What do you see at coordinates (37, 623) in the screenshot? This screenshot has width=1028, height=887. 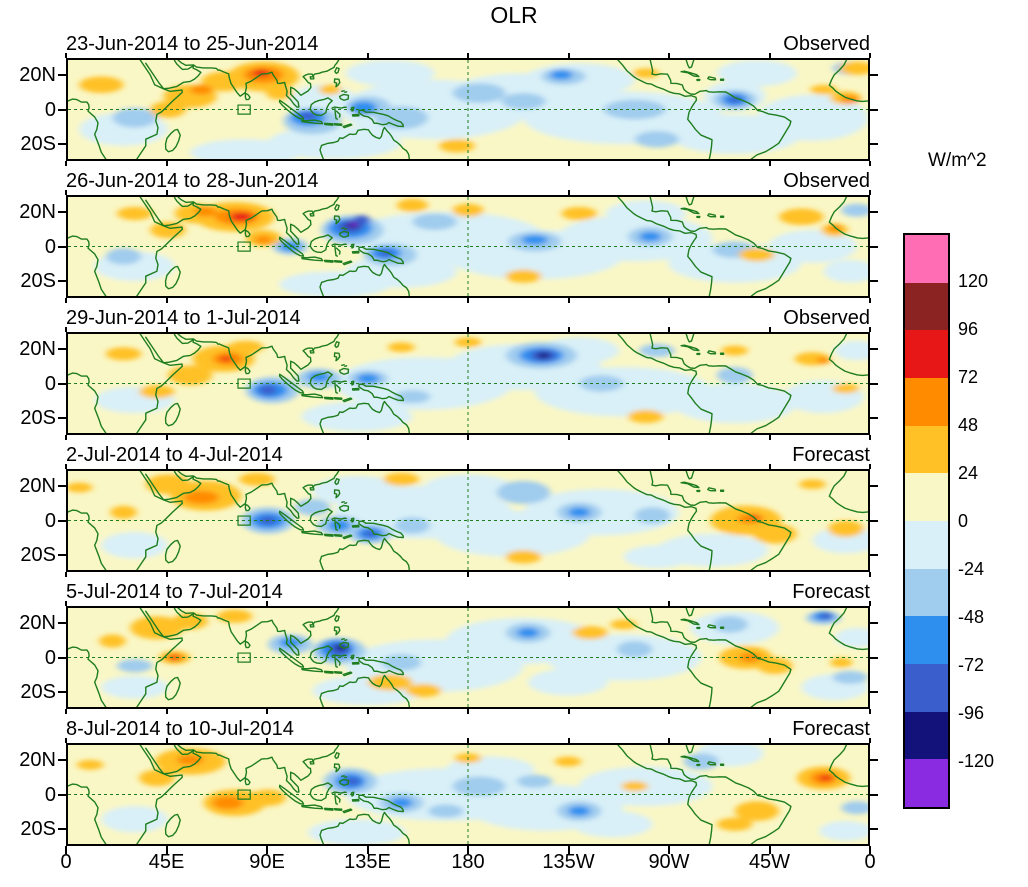 I see `y-axis-label: 20N` at bounding box center [37, 623].